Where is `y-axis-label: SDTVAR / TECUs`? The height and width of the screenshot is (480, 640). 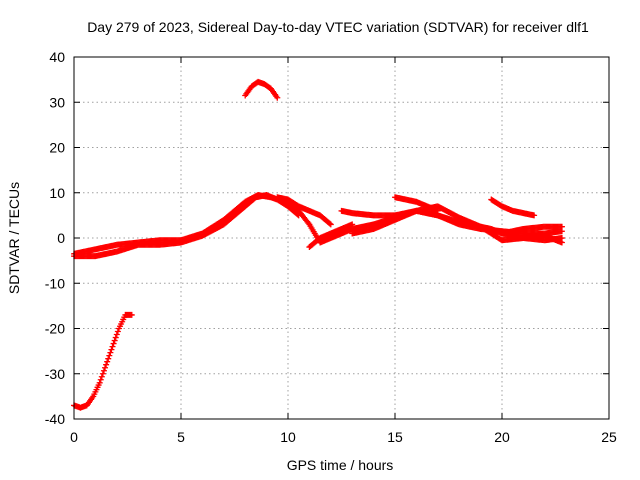 y-axis-label: SDTVAR / TECUs is located at coordinates (14, 238).